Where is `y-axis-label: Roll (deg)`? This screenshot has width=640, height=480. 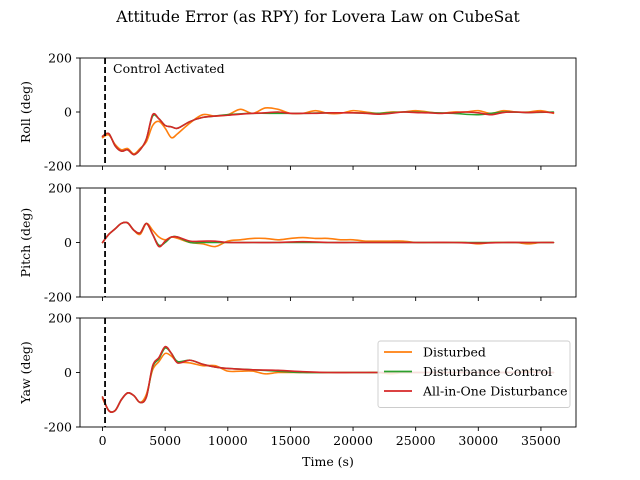
y-axis-label: Roll (deg) is located at coordinates (25, 112).